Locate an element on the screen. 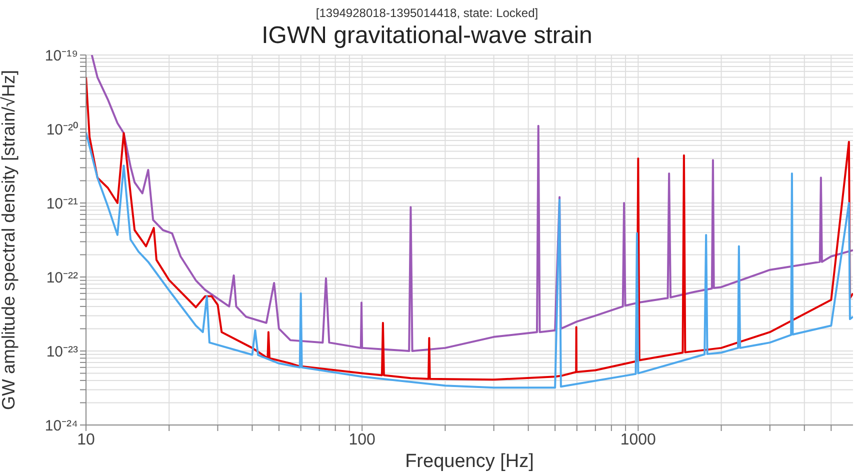 This screenshot has width=854, height=475. chart-title: IGWN gravitational-wave strain is located at coordinates (427, 35).